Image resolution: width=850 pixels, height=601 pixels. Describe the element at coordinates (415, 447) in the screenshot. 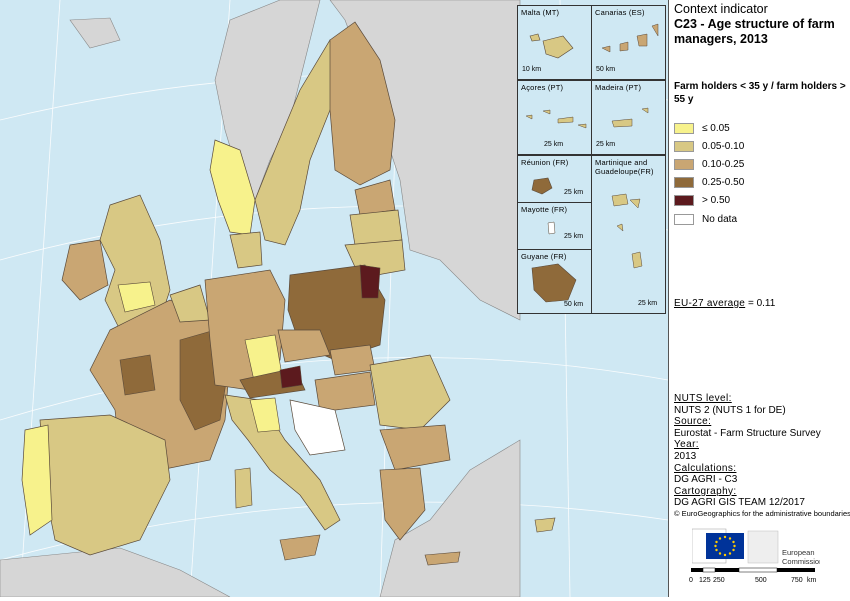

I see `region-bulgaria` at that location.